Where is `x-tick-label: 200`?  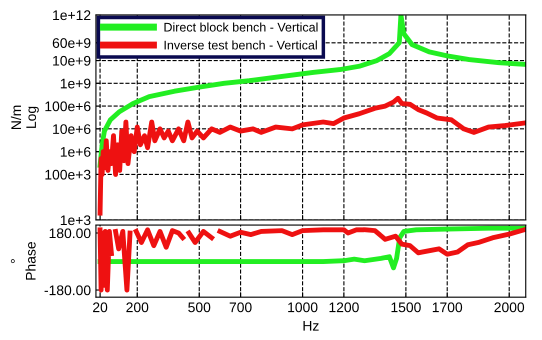 x-tick-label: 200 is located at coordinates (137, 307).